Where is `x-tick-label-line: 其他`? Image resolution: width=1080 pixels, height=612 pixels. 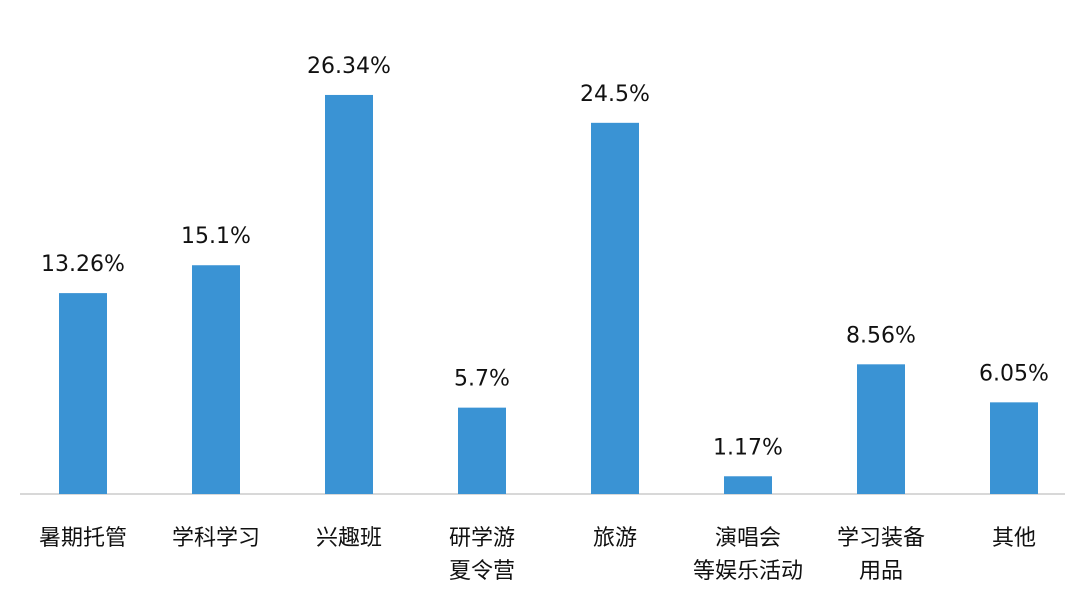
x-tick-label-line: 其他 is located at coordinates (1014, 538).